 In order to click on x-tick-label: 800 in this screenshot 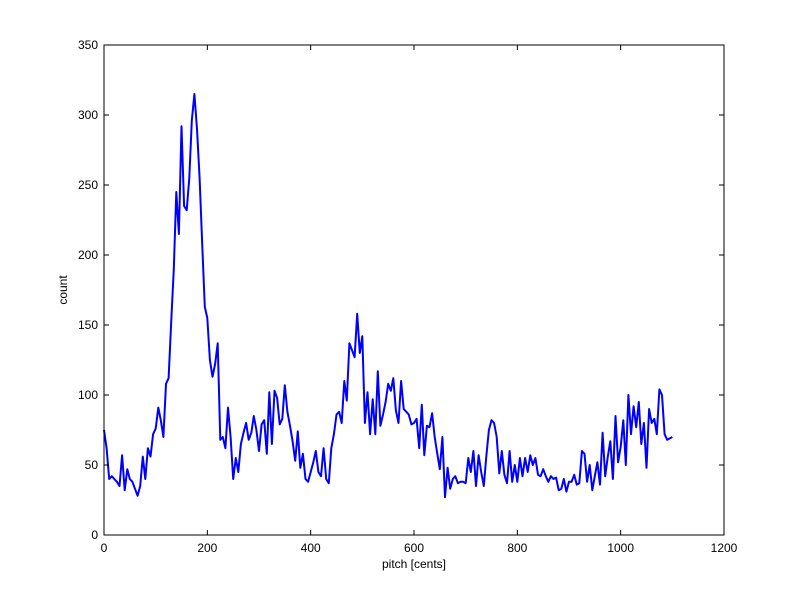, I will do `click(517, 548)`.